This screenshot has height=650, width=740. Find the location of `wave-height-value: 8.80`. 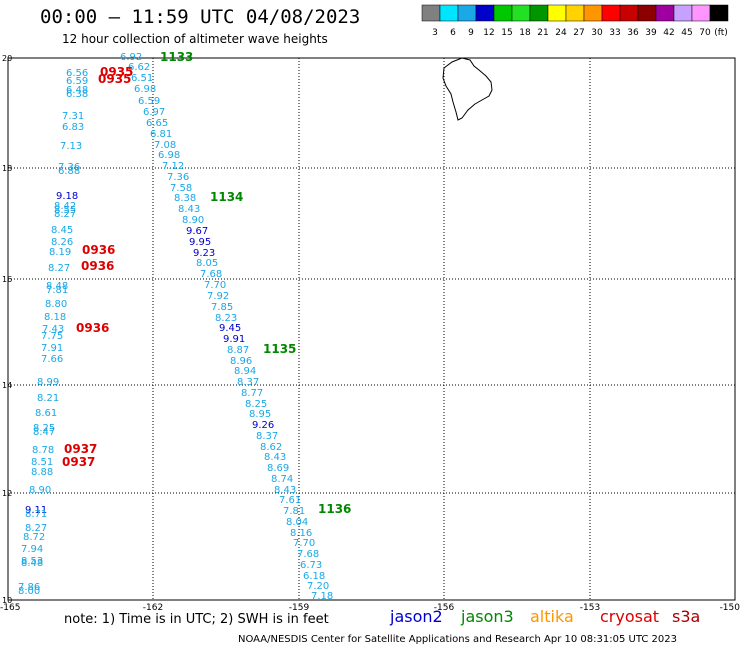

wave-height-value: 8.80 is located at coordinates (56, 304).